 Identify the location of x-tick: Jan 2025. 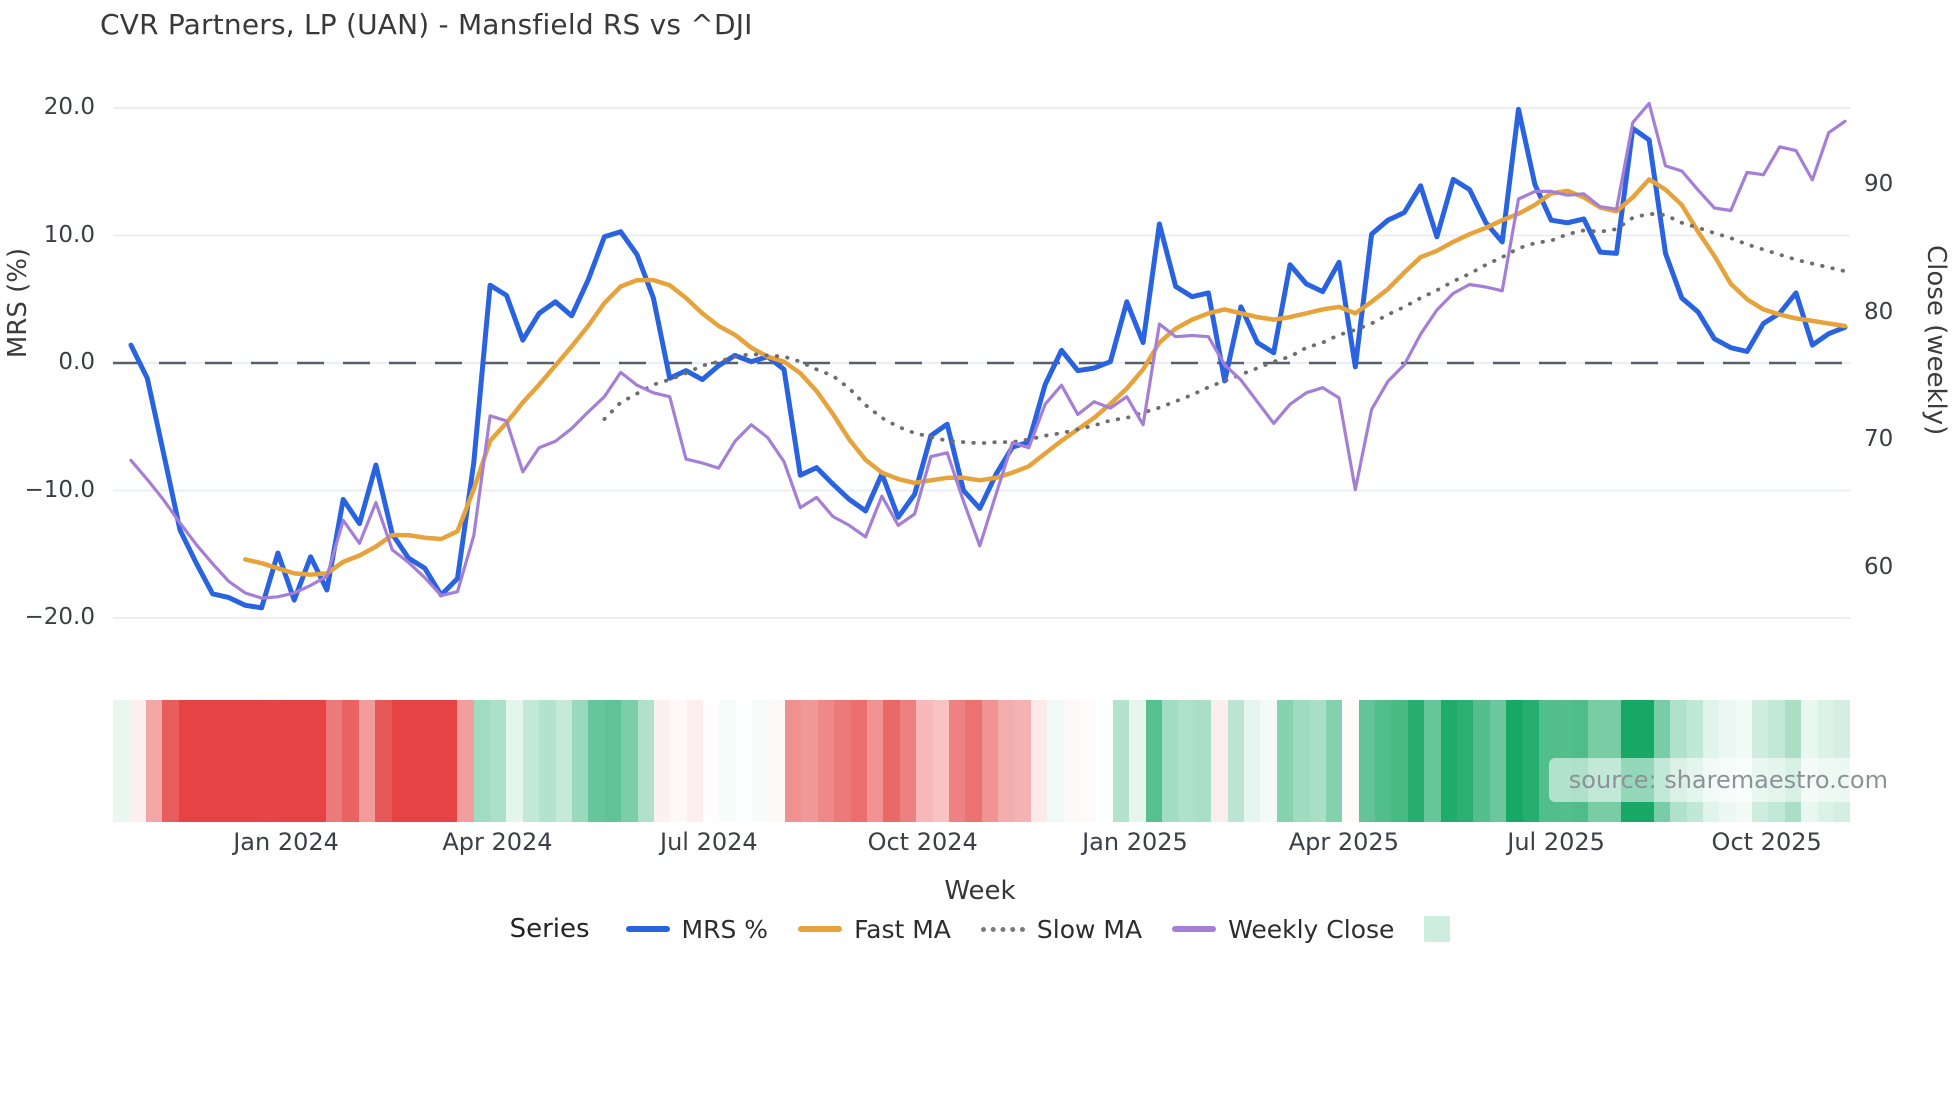
(1135, 842).